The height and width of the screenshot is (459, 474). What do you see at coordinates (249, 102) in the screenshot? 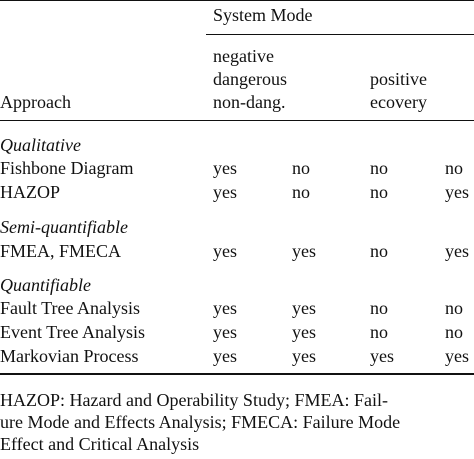
I see `header-negative-line3: non-dang.` at bounding box center [249, 102].